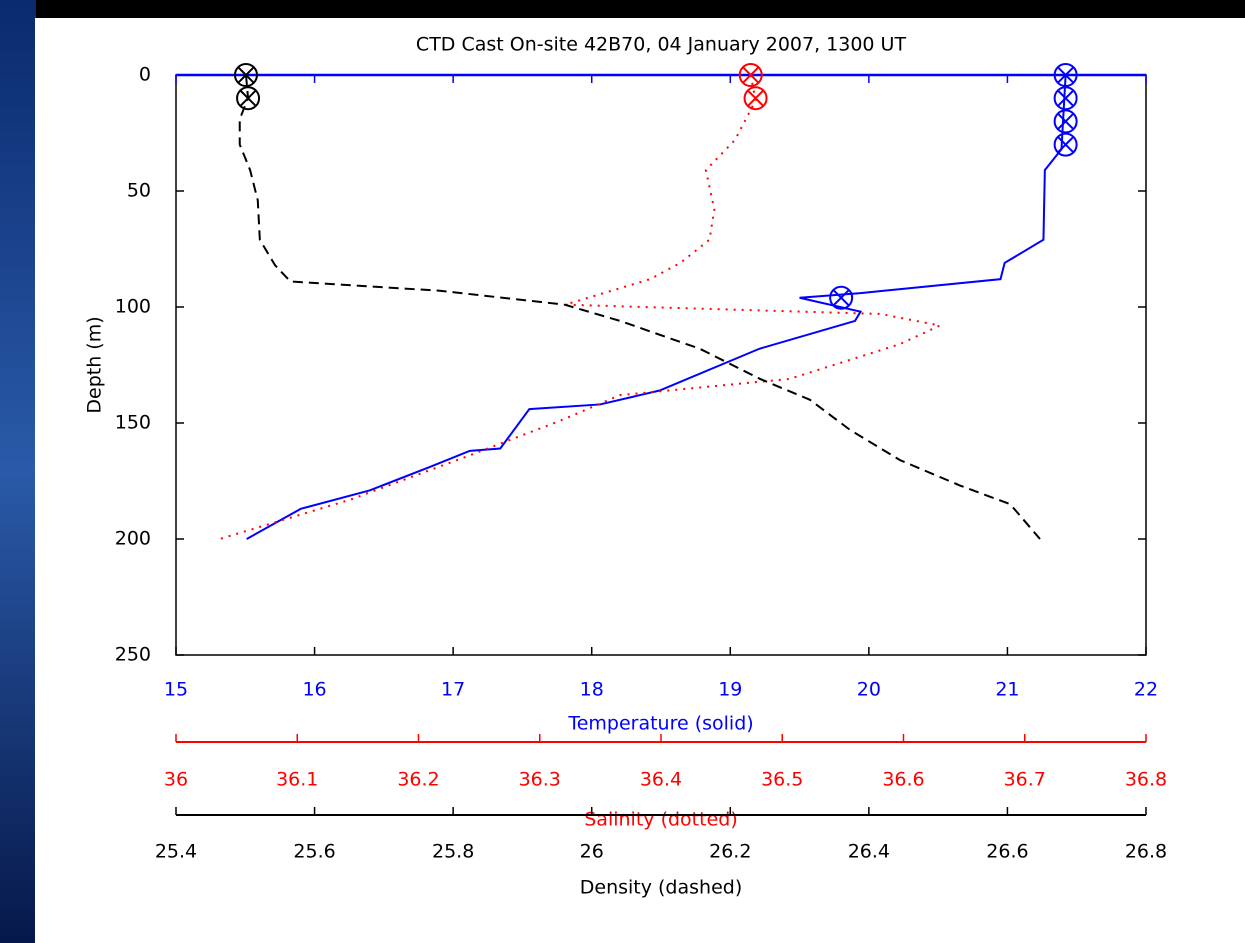  I want to click on x-tick-label: 19, so click(730, 690).